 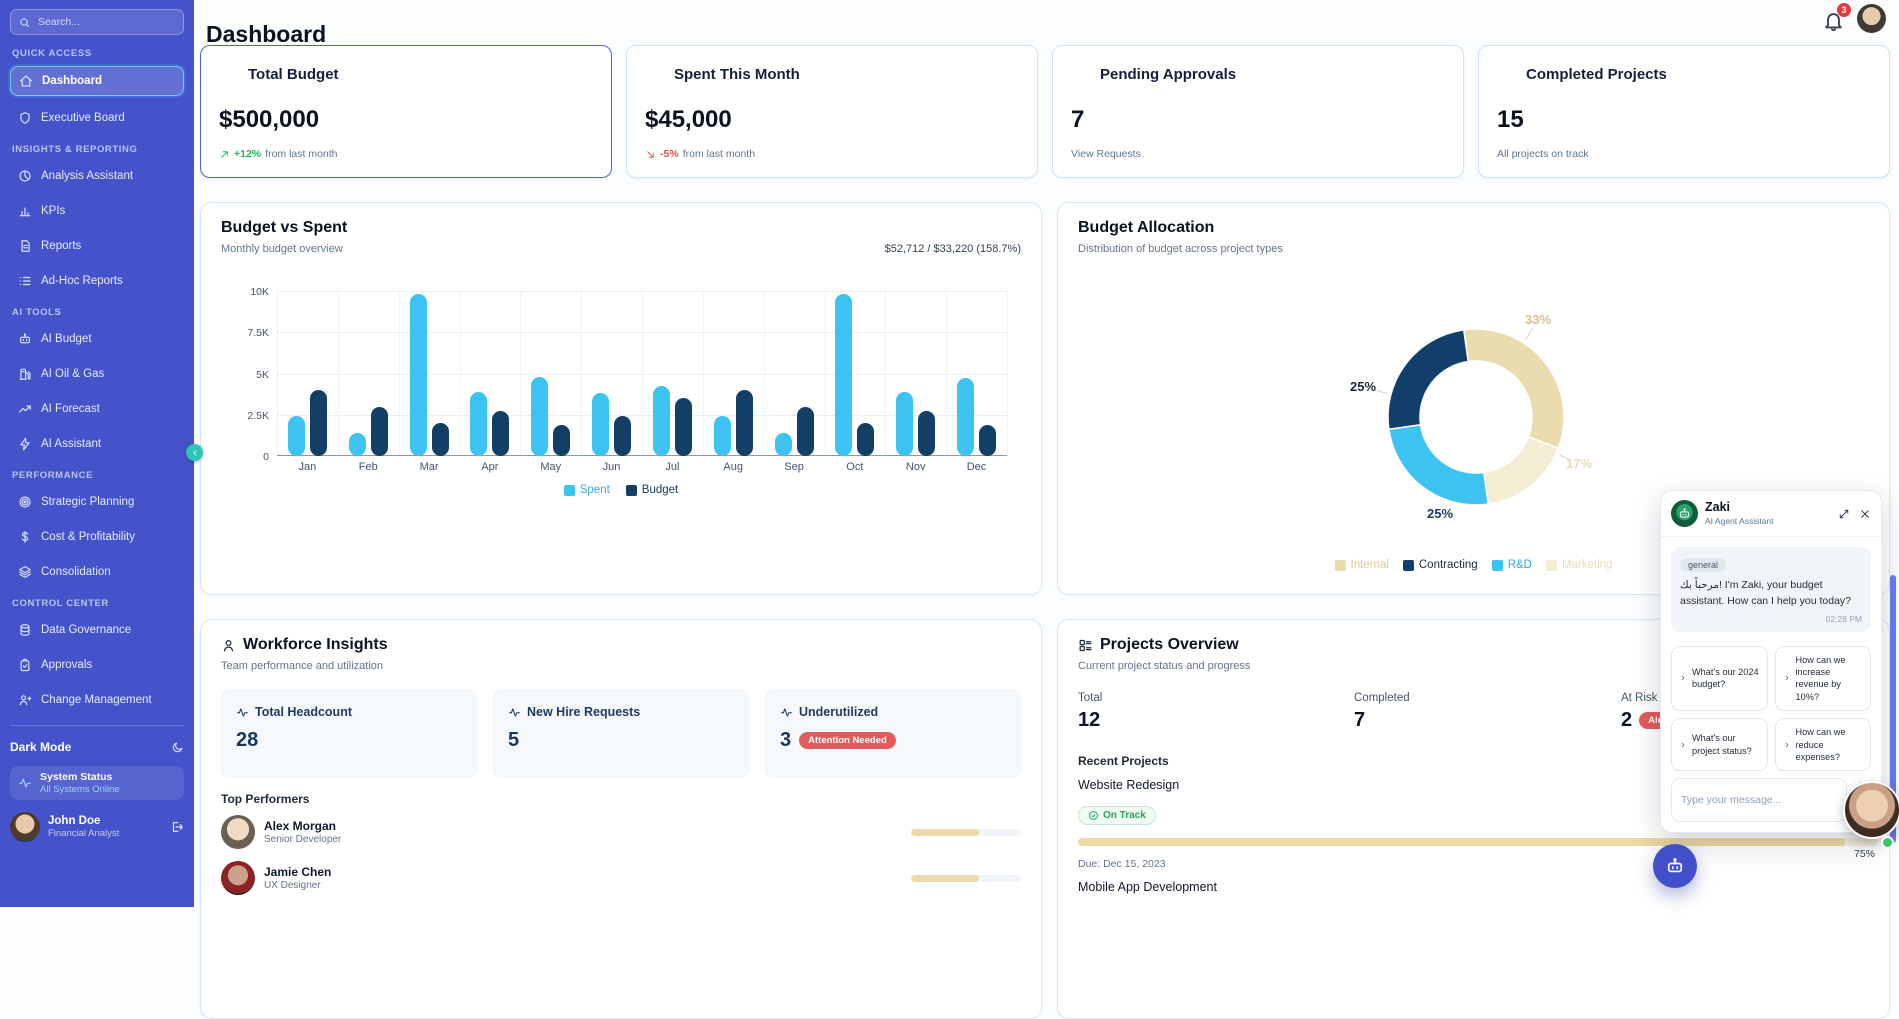 I want to click on sidebar-item-dashboard: Dashboard, so click(x=97, y=81).